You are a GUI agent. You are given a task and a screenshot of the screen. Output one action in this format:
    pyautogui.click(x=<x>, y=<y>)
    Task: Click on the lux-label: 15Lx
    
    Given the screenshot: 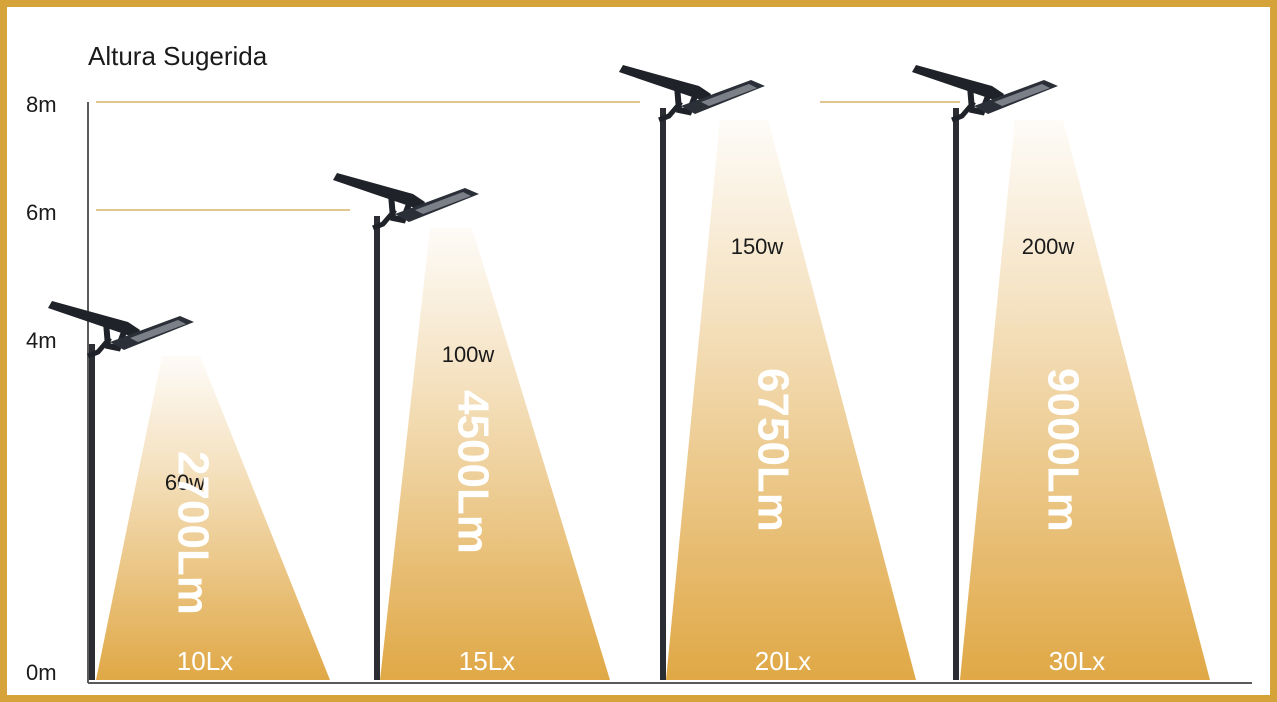 What is the action you would take?
    pyautogui.click(x=487, y=661)
    